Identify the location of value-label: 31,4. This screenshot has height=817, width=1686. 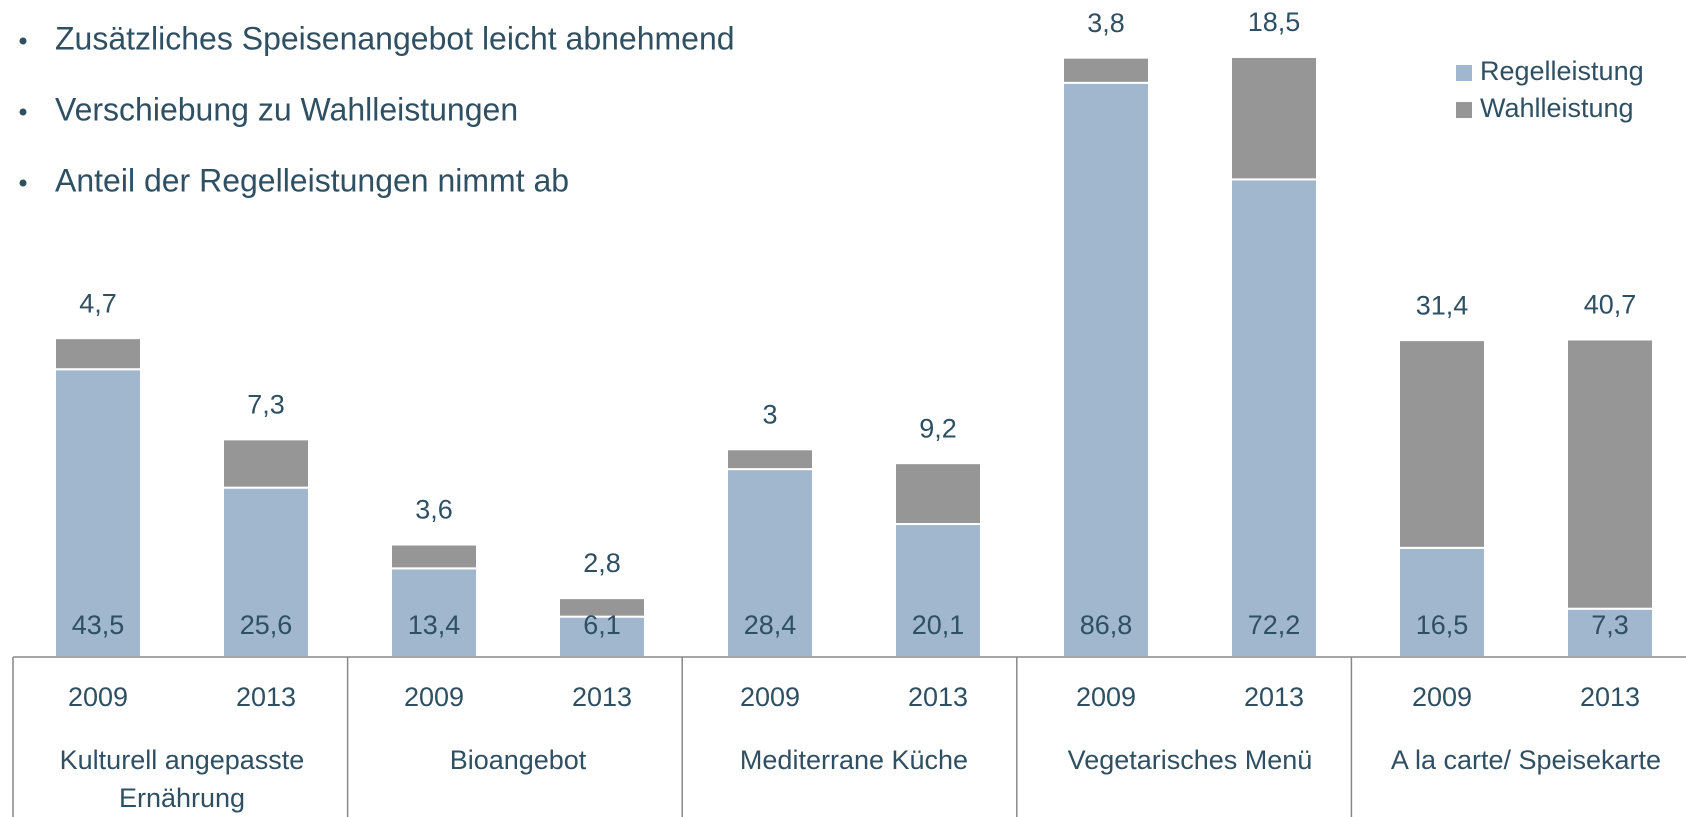
(1442, 305).